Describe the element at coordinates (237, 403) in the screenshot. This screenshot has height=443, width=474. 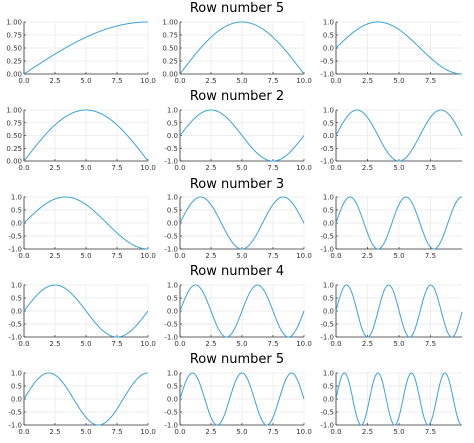
I see `subplot-r5-c2: 0.0 2.5 5.0 7.5 10.0 -1.0 -0.5 0.0 0.5 1.0` at that location.